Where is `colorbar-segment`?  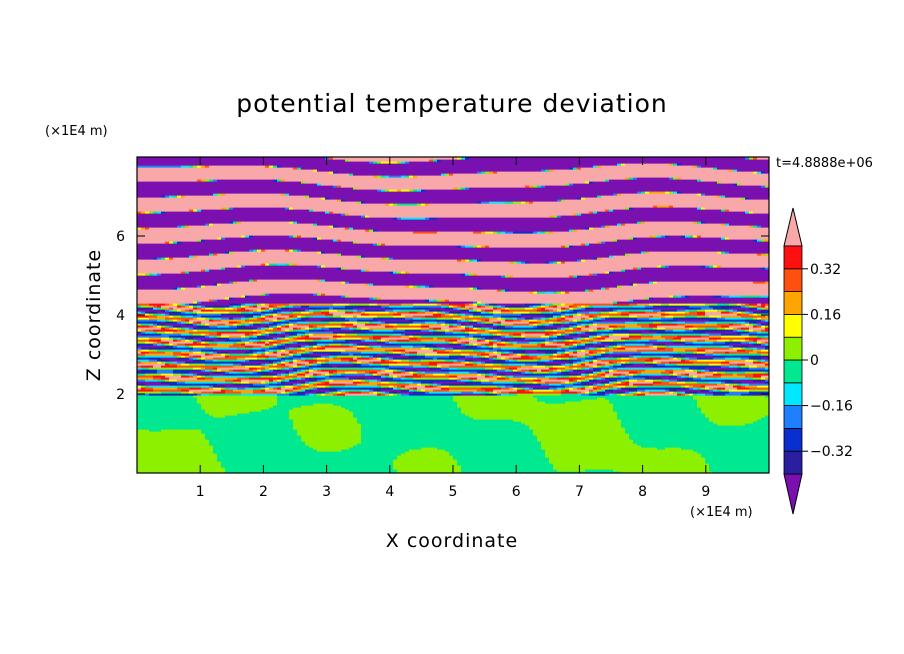 colorbar-segment is located at coordinates (793, 325).